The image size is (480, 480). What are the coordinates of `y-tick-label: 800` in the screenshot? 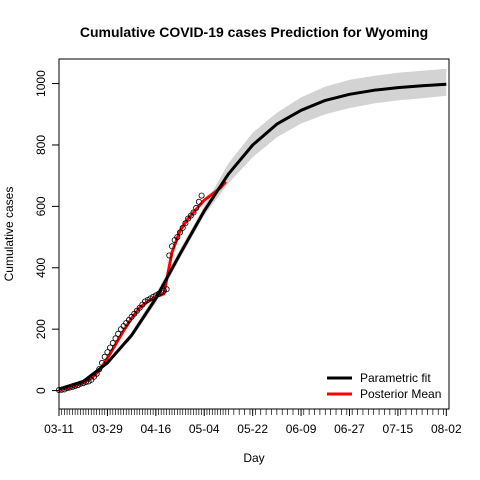 It's located at (41, 145).